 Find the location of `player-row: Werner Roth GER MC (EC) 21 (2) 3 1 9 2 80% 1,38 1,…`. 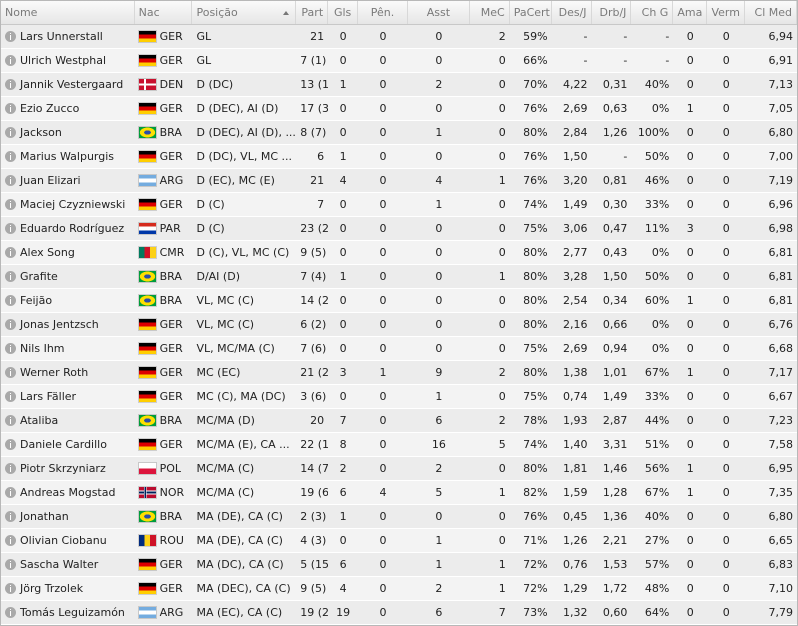

player-row: Werner Roth GER MC (EC) 21 (2) 3 1 9 2 80% 1,38 1,… is located at coordinates (399, 373).